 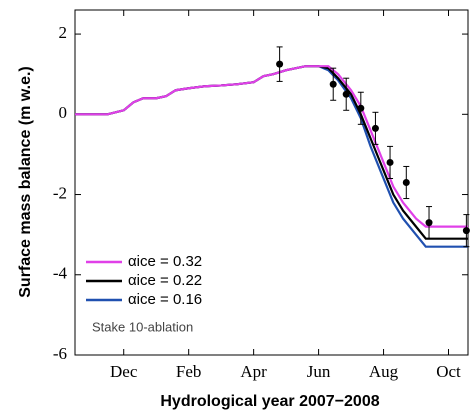 What do you see at coordinates (384, 371) in the screenshot?
I see `x-tick-label: Aug` at bounding box center [384, 371].